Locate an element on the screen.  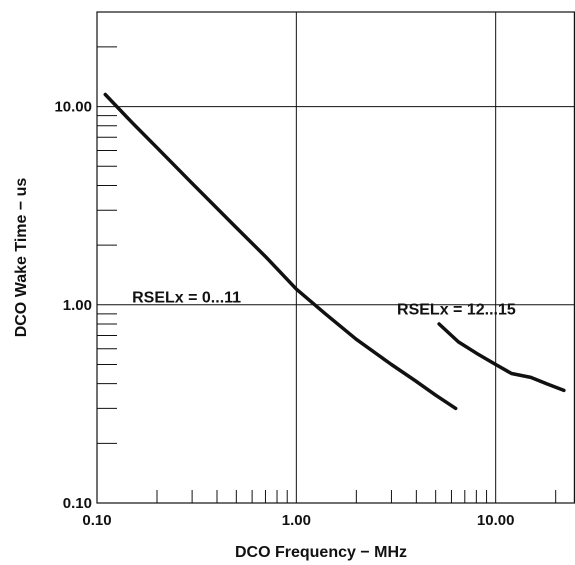
x-tick-label: 10.00 is located at coordinates (496, 520).